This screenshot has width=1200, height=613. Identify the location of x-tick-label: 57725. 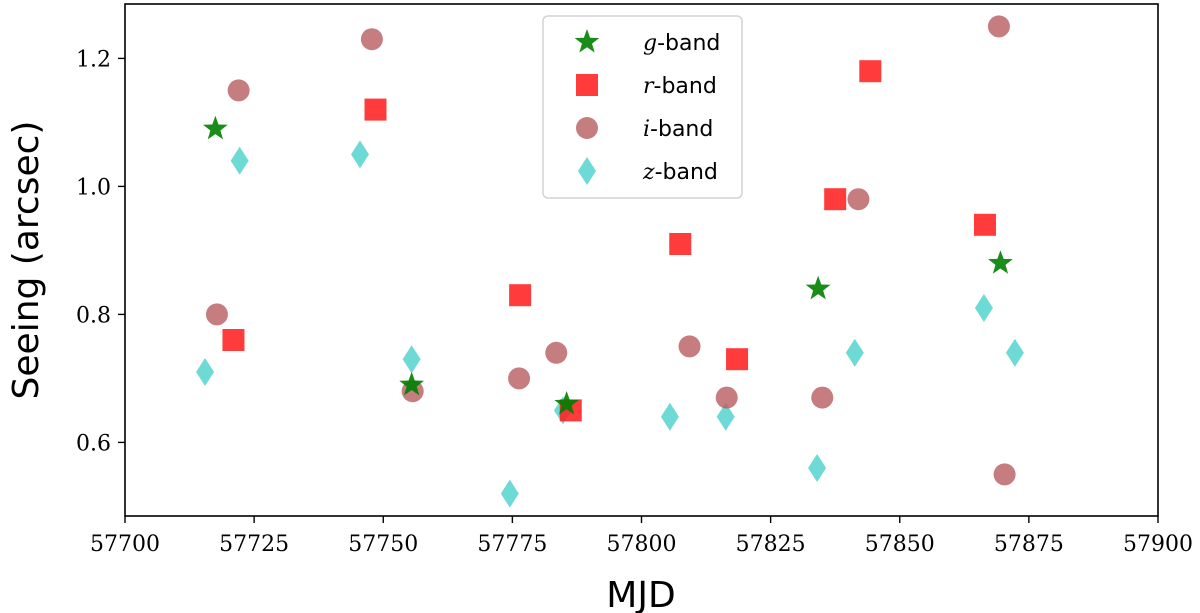
(254, 544).